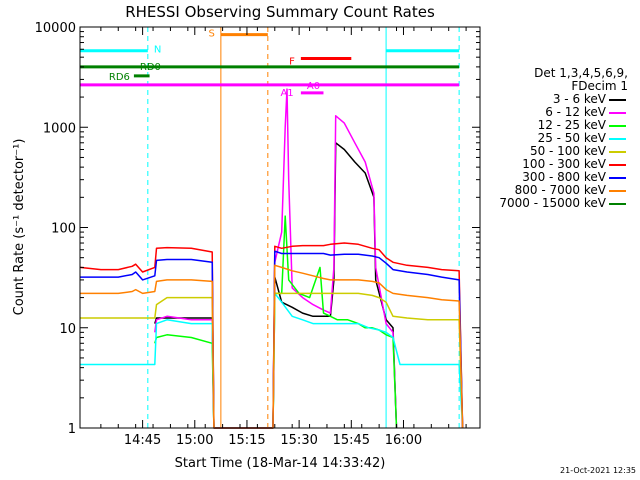 This screenshot has height=480, width=640. What do you see at coordinates (598, 470) in the screenshot?
I see `timestamp: 21-Oct-2021 12:35` at bounding box center [598, 470].